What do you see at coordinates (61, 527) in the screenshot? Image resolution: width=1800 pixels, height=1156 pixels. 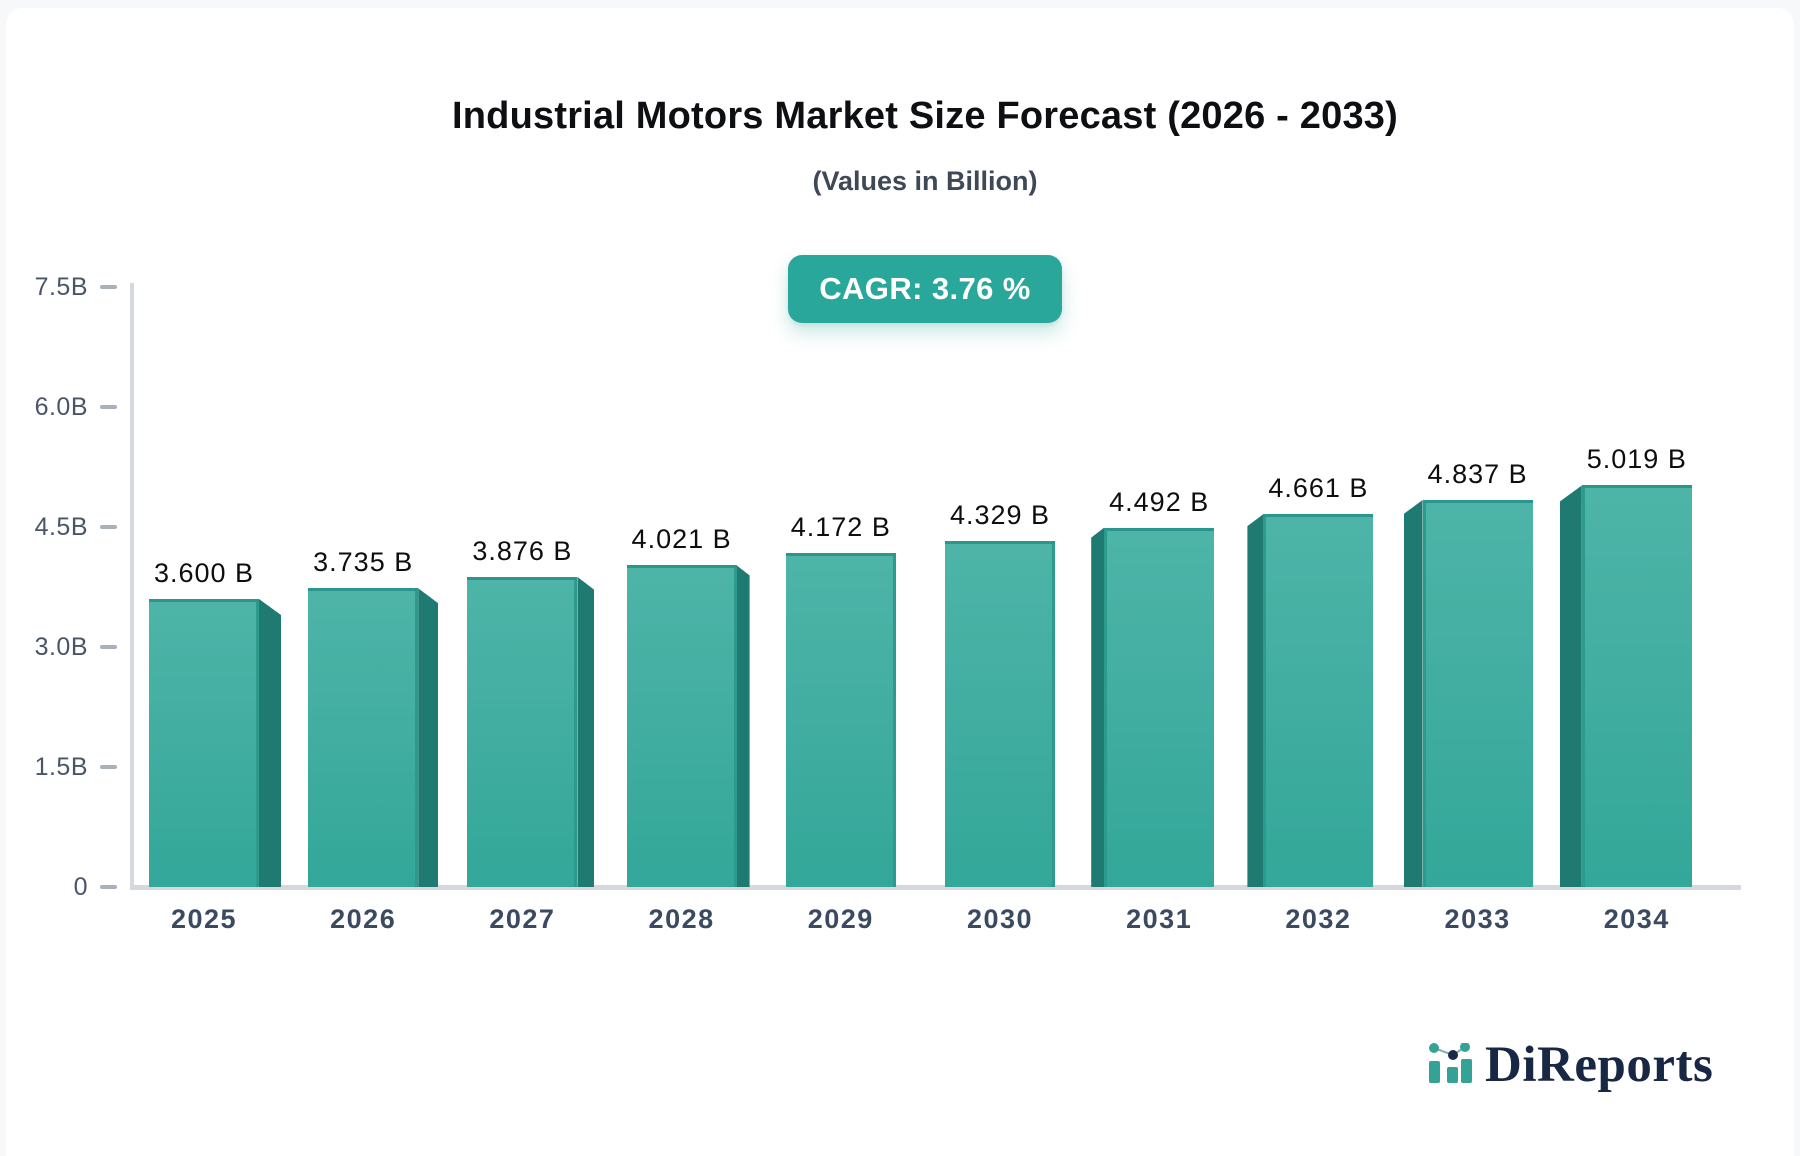 I see `y-axis-label: 4.5B` at bounding box center [61, 527].